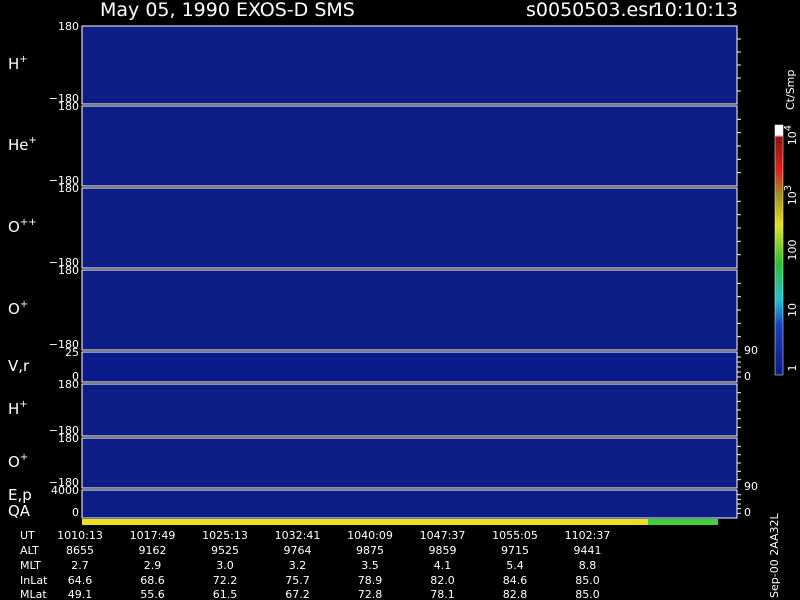 The height and width of the screenshot is (600, 800). Describe the element at coordinates (443, 550) in the screenshot. I see `cell: 9859` at that location.